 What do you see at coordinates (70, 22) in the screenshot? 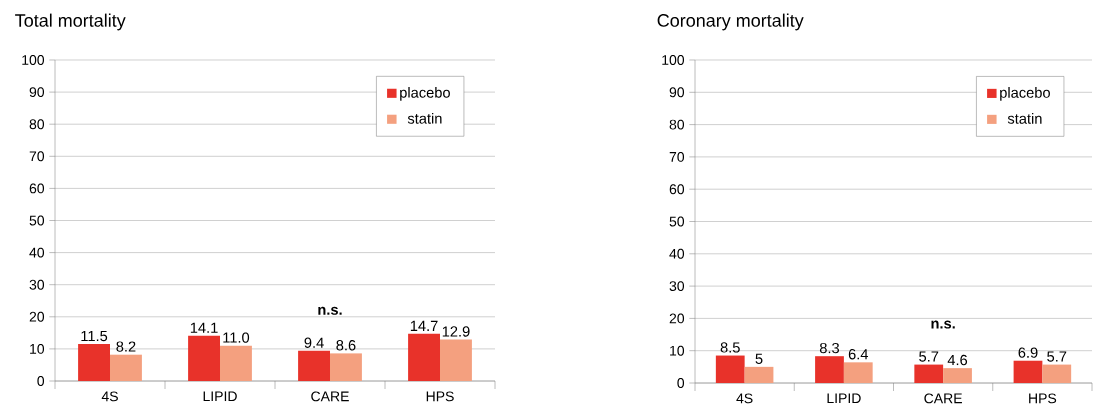
I see `chart-title: Total mortality` at bounding box center [70, 22].